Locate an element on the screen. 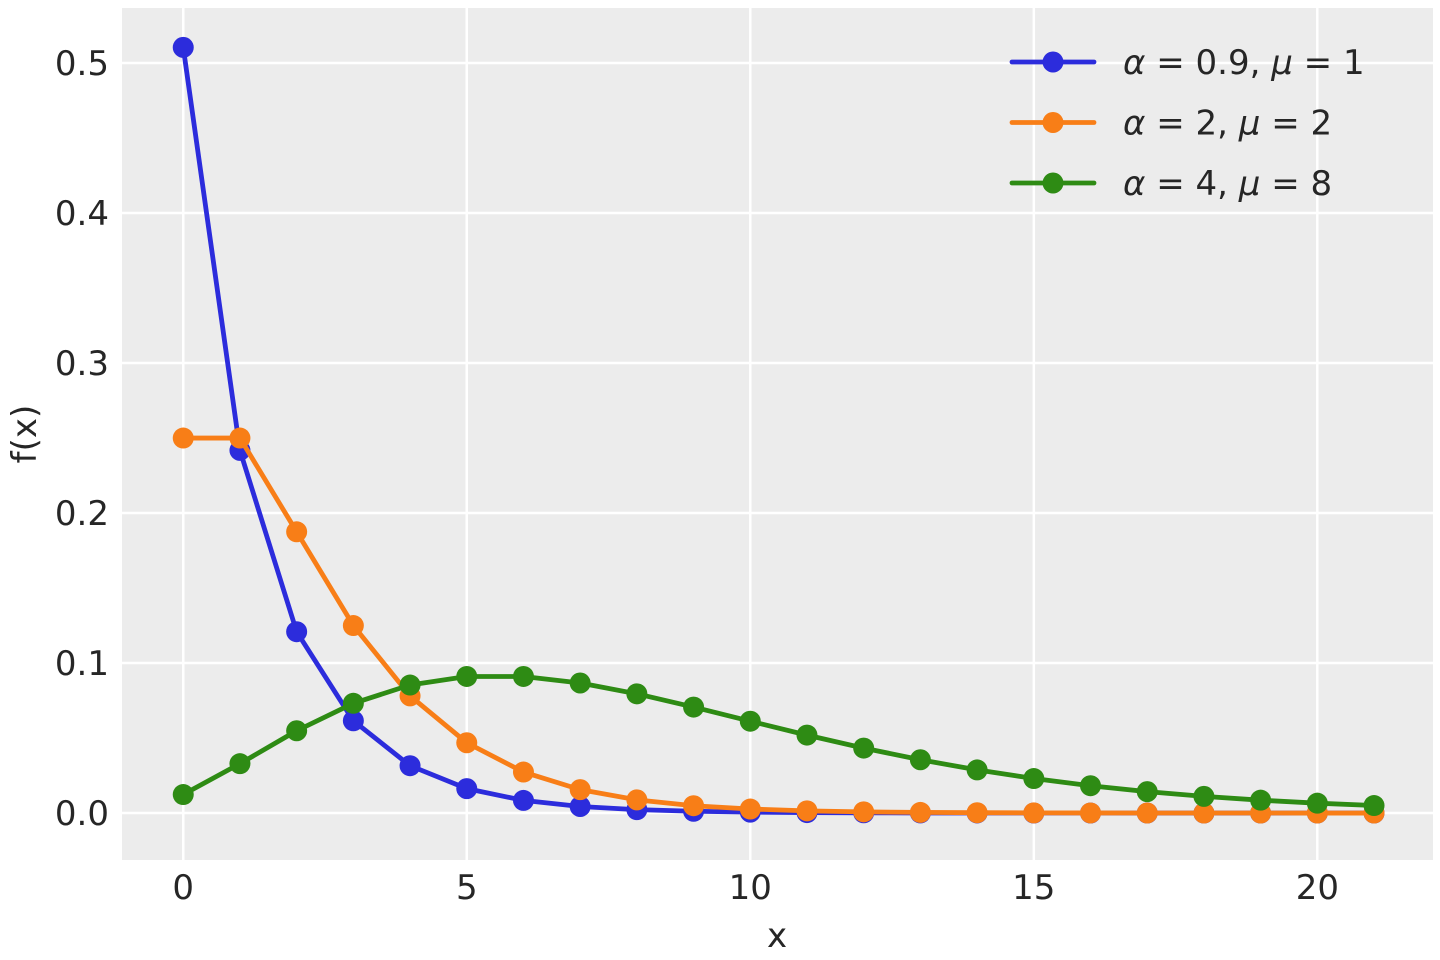  legend-label-text: = 2, is located at coordinates (1191, 124).